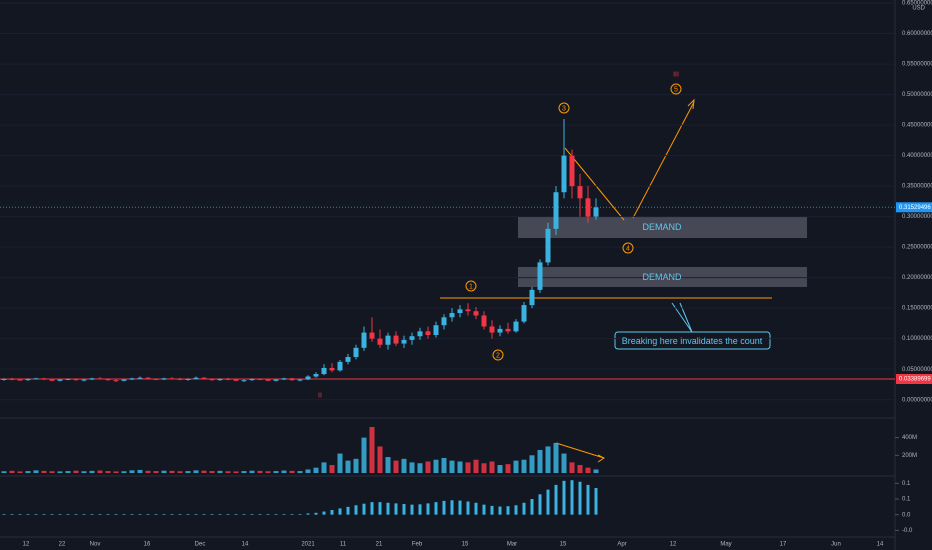  Describe the element at coordinates (308, 545) in the screenshot. I see `x-tick-label: 2021` at that location.